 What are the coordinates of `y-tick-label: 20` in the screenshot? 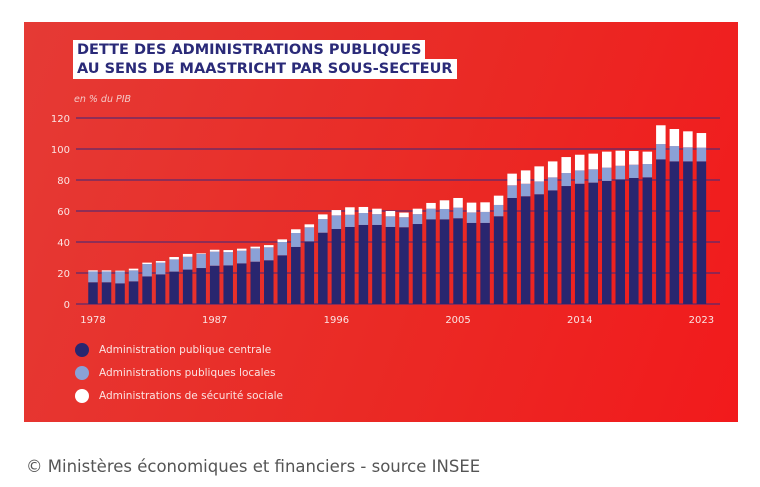 It's located at (63, 274).